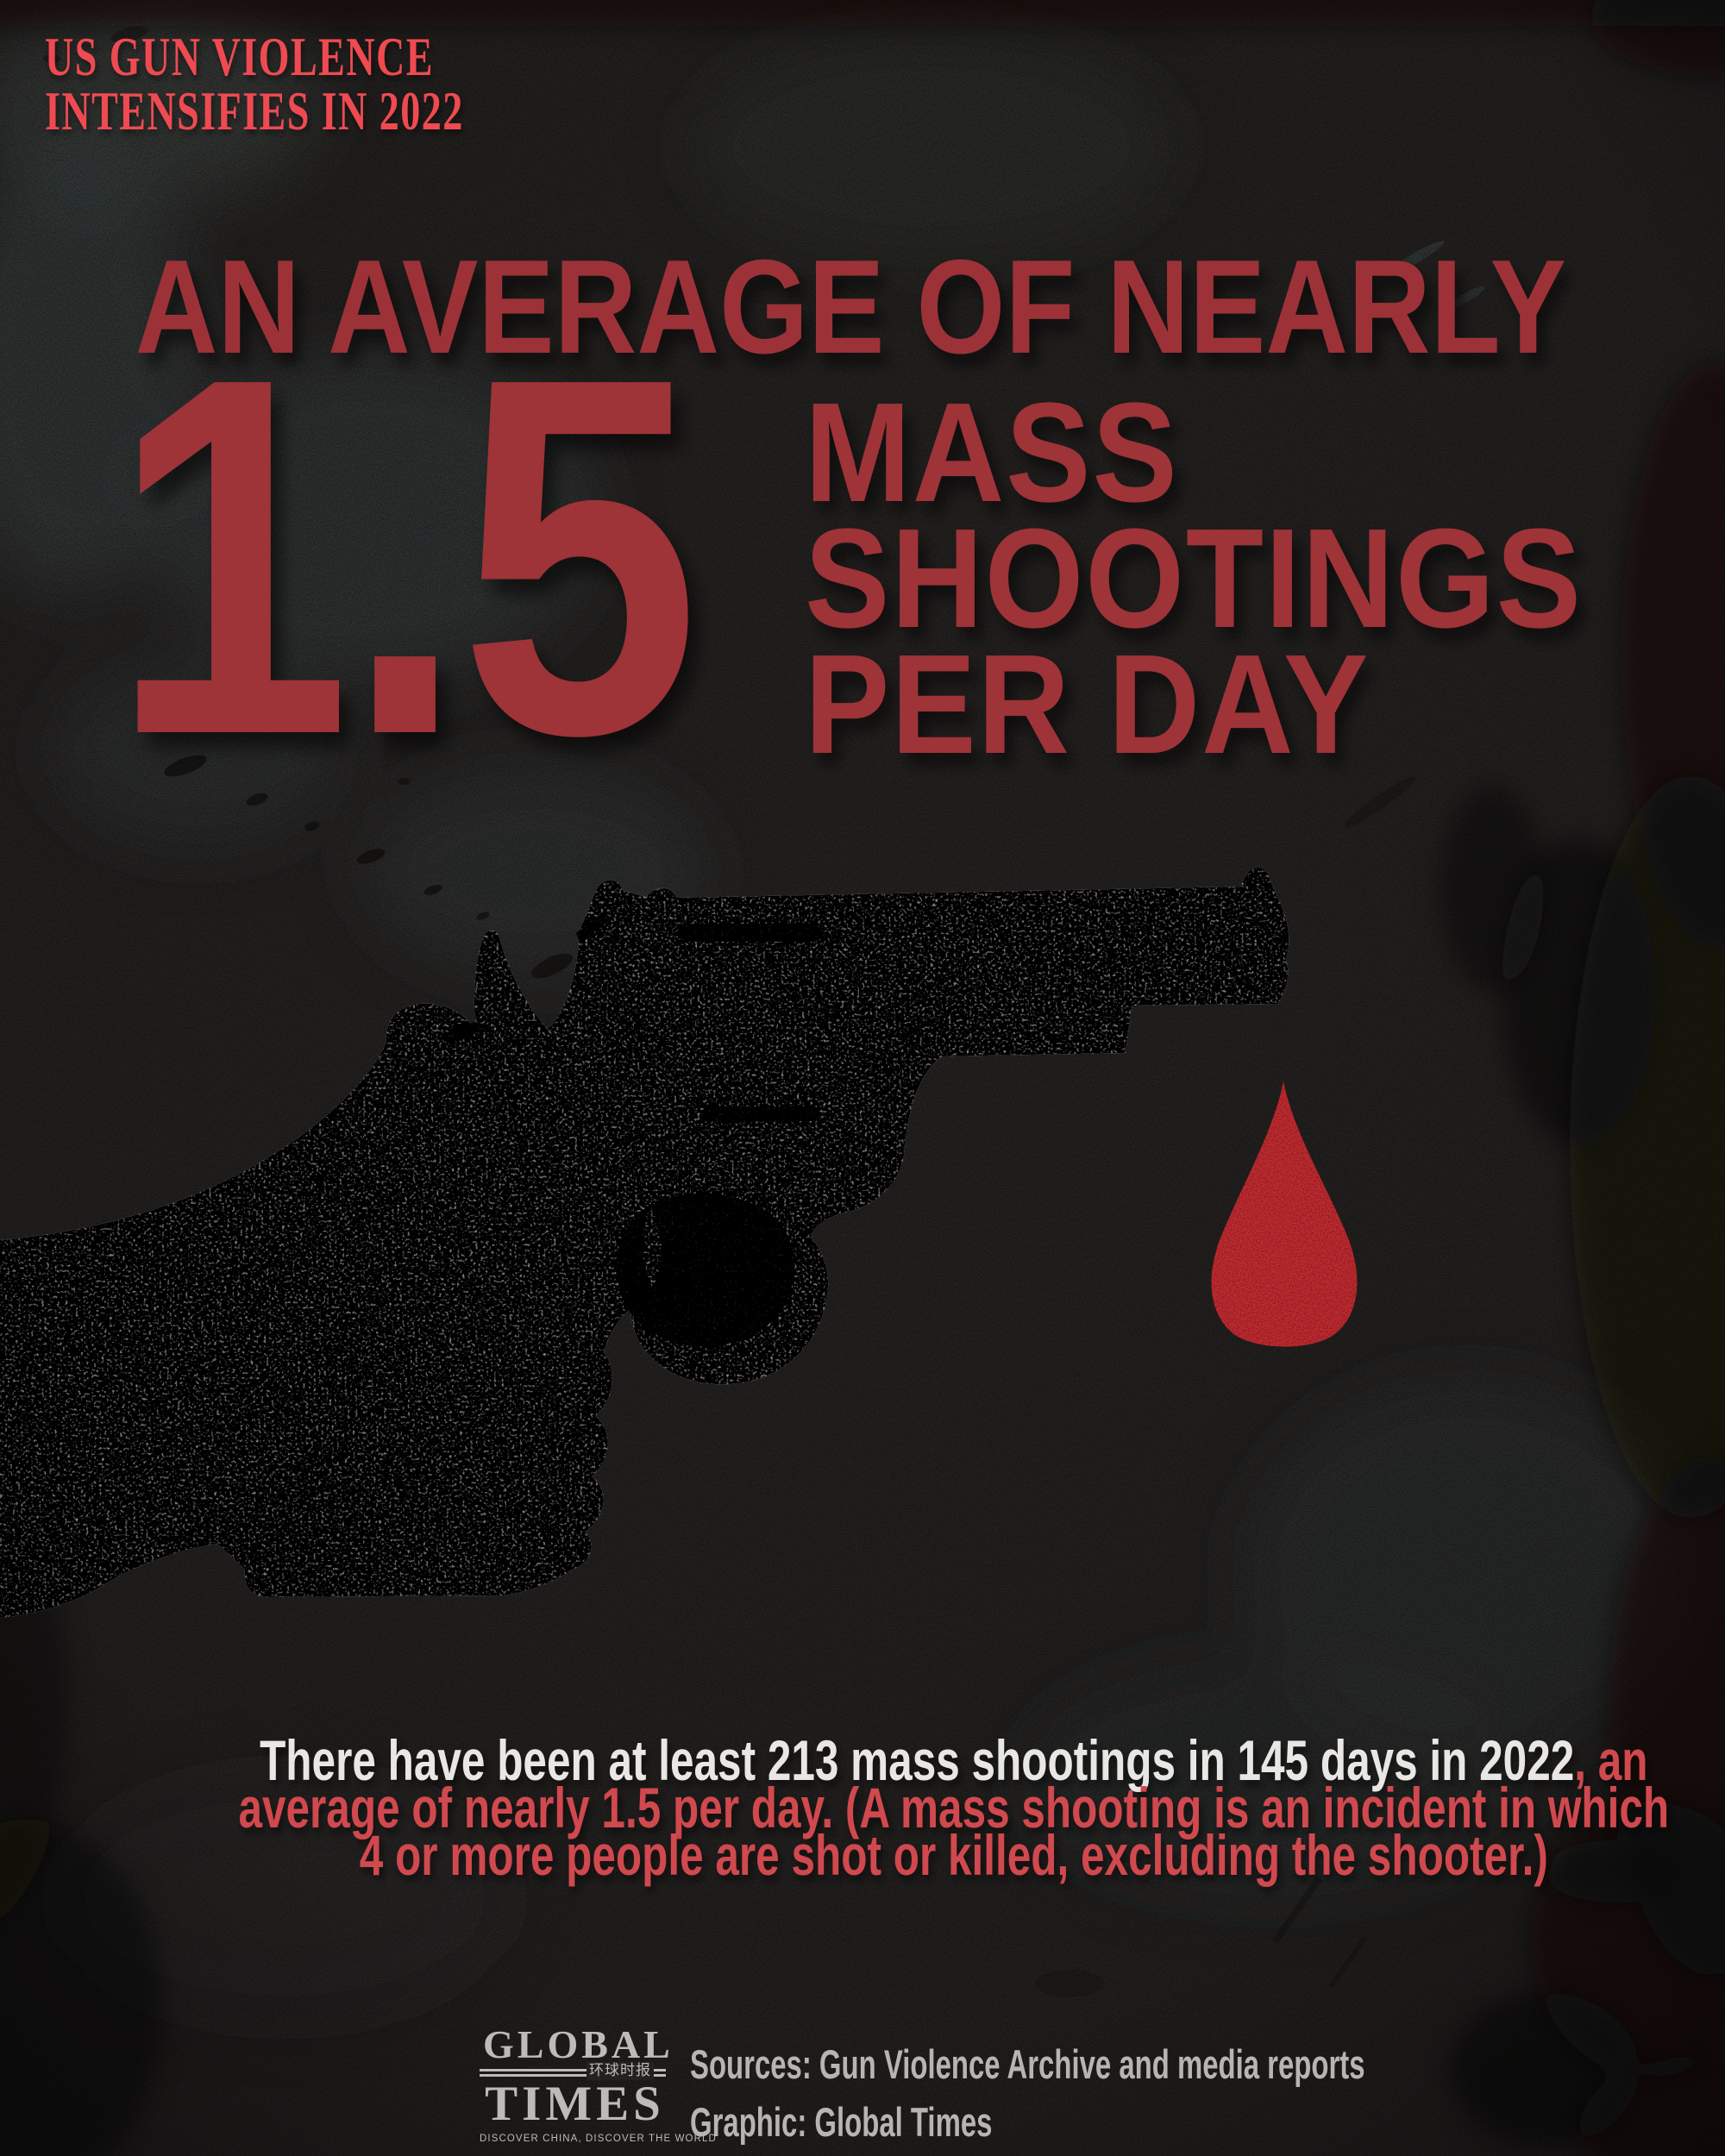 This screenshot has height=2156, width=1725. Describe the element at coordinates (240, 56) in the screenshot. I see `stencil-header-line1: US GUN VIOLENCE` at that location.